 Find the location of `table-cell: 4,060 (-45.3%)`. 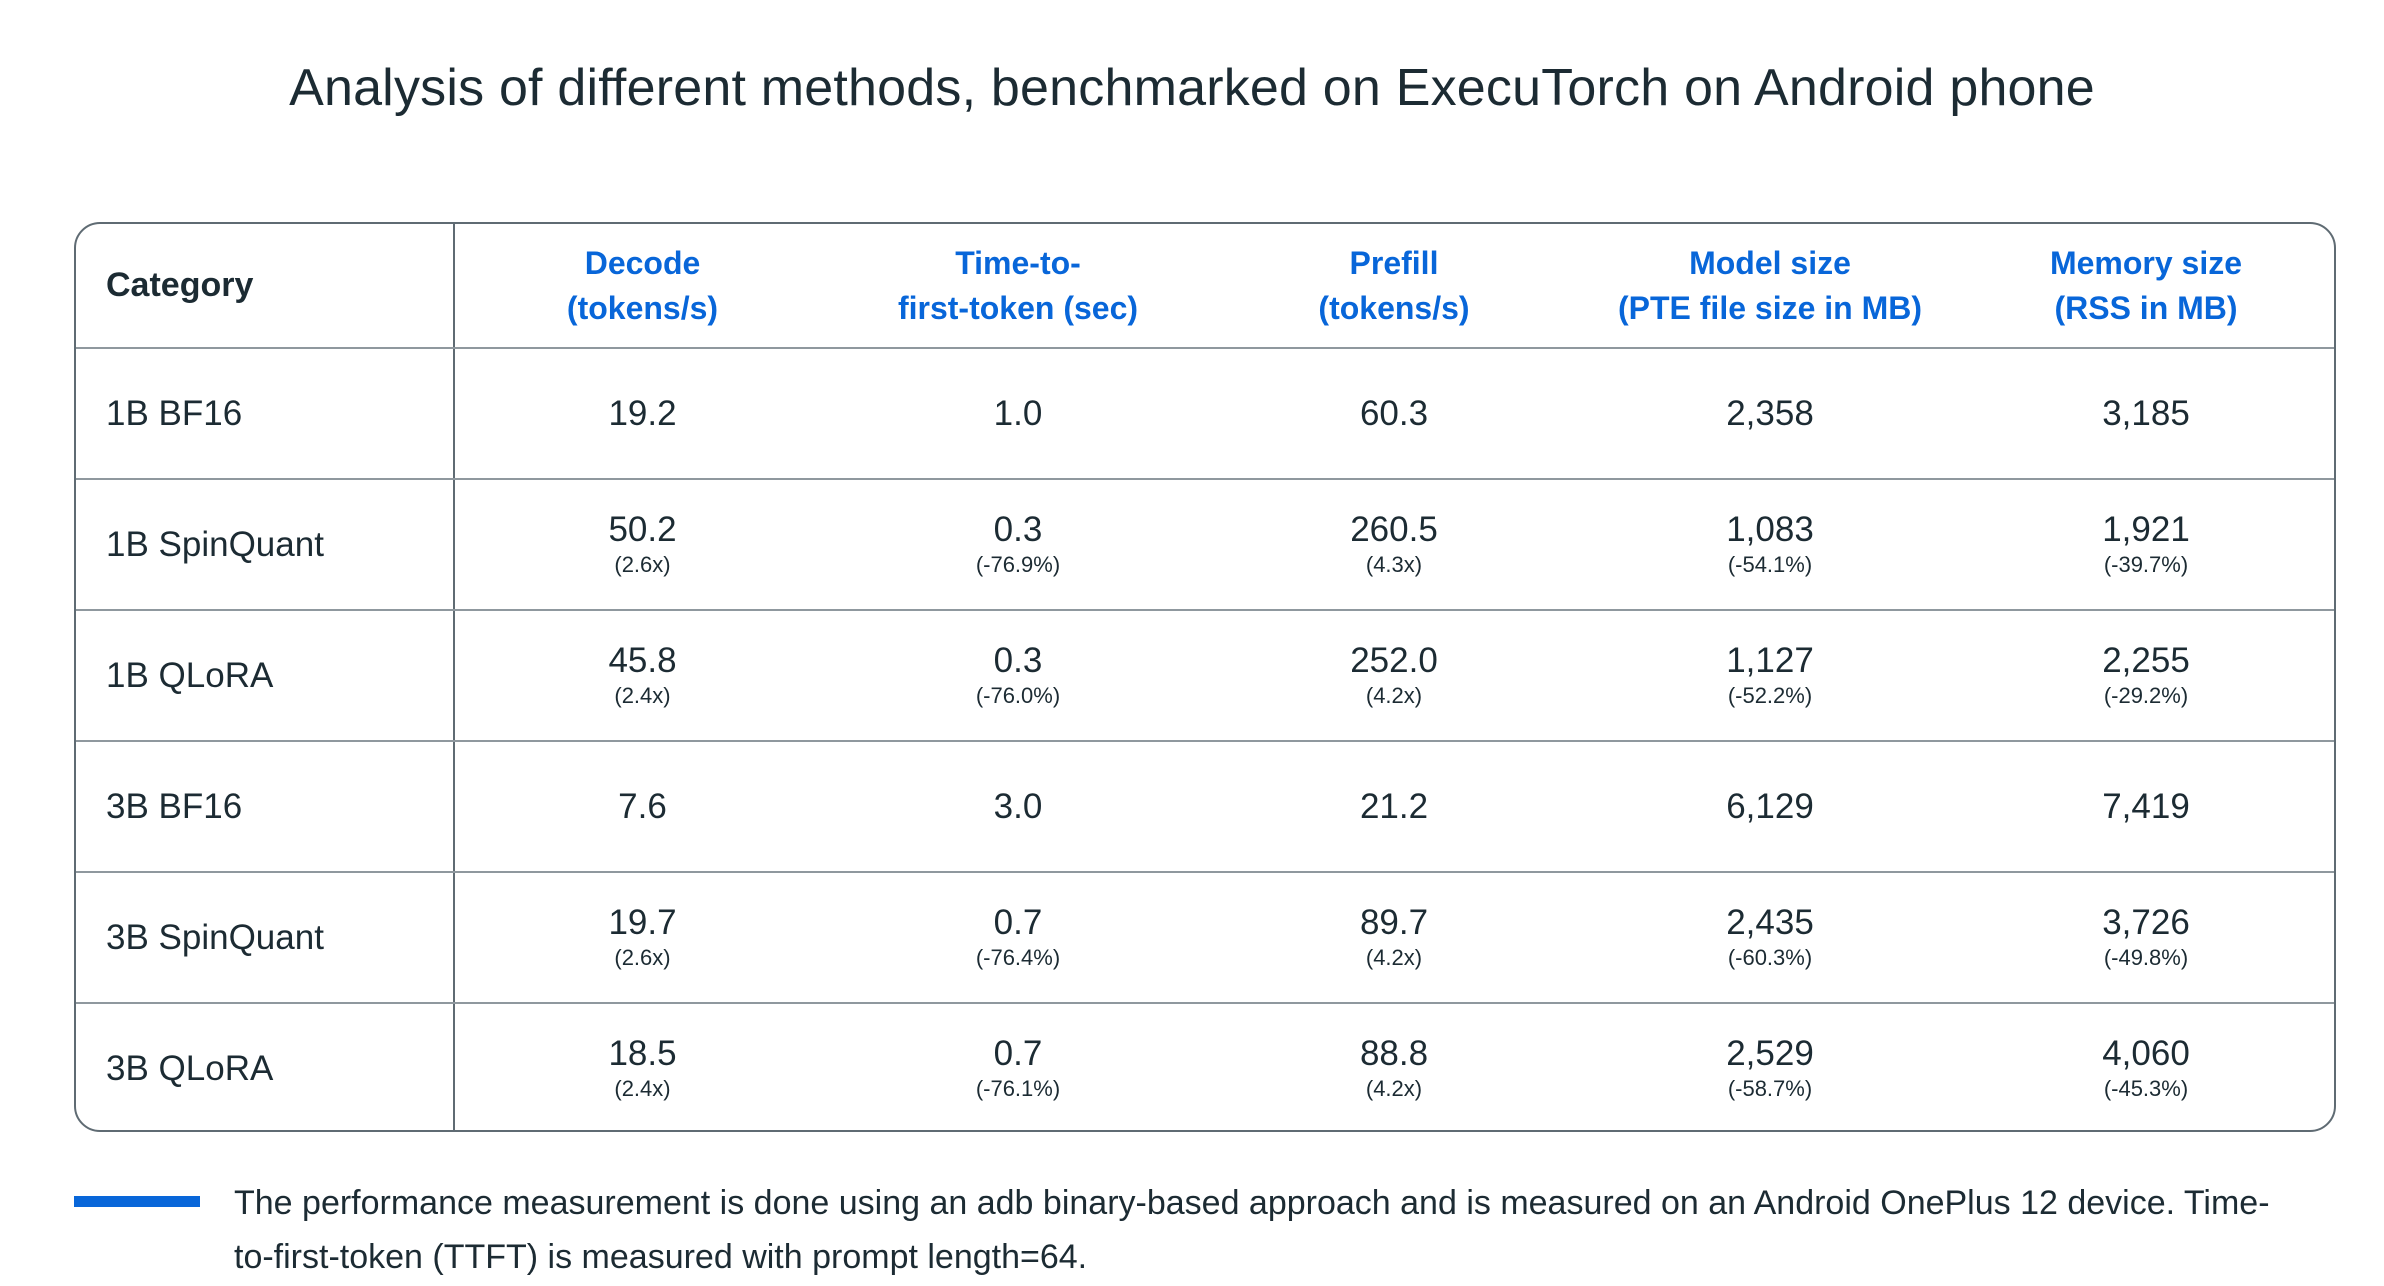

table-cell: 4,060 (-45.3%) is located at coordinates (2146, 1066).